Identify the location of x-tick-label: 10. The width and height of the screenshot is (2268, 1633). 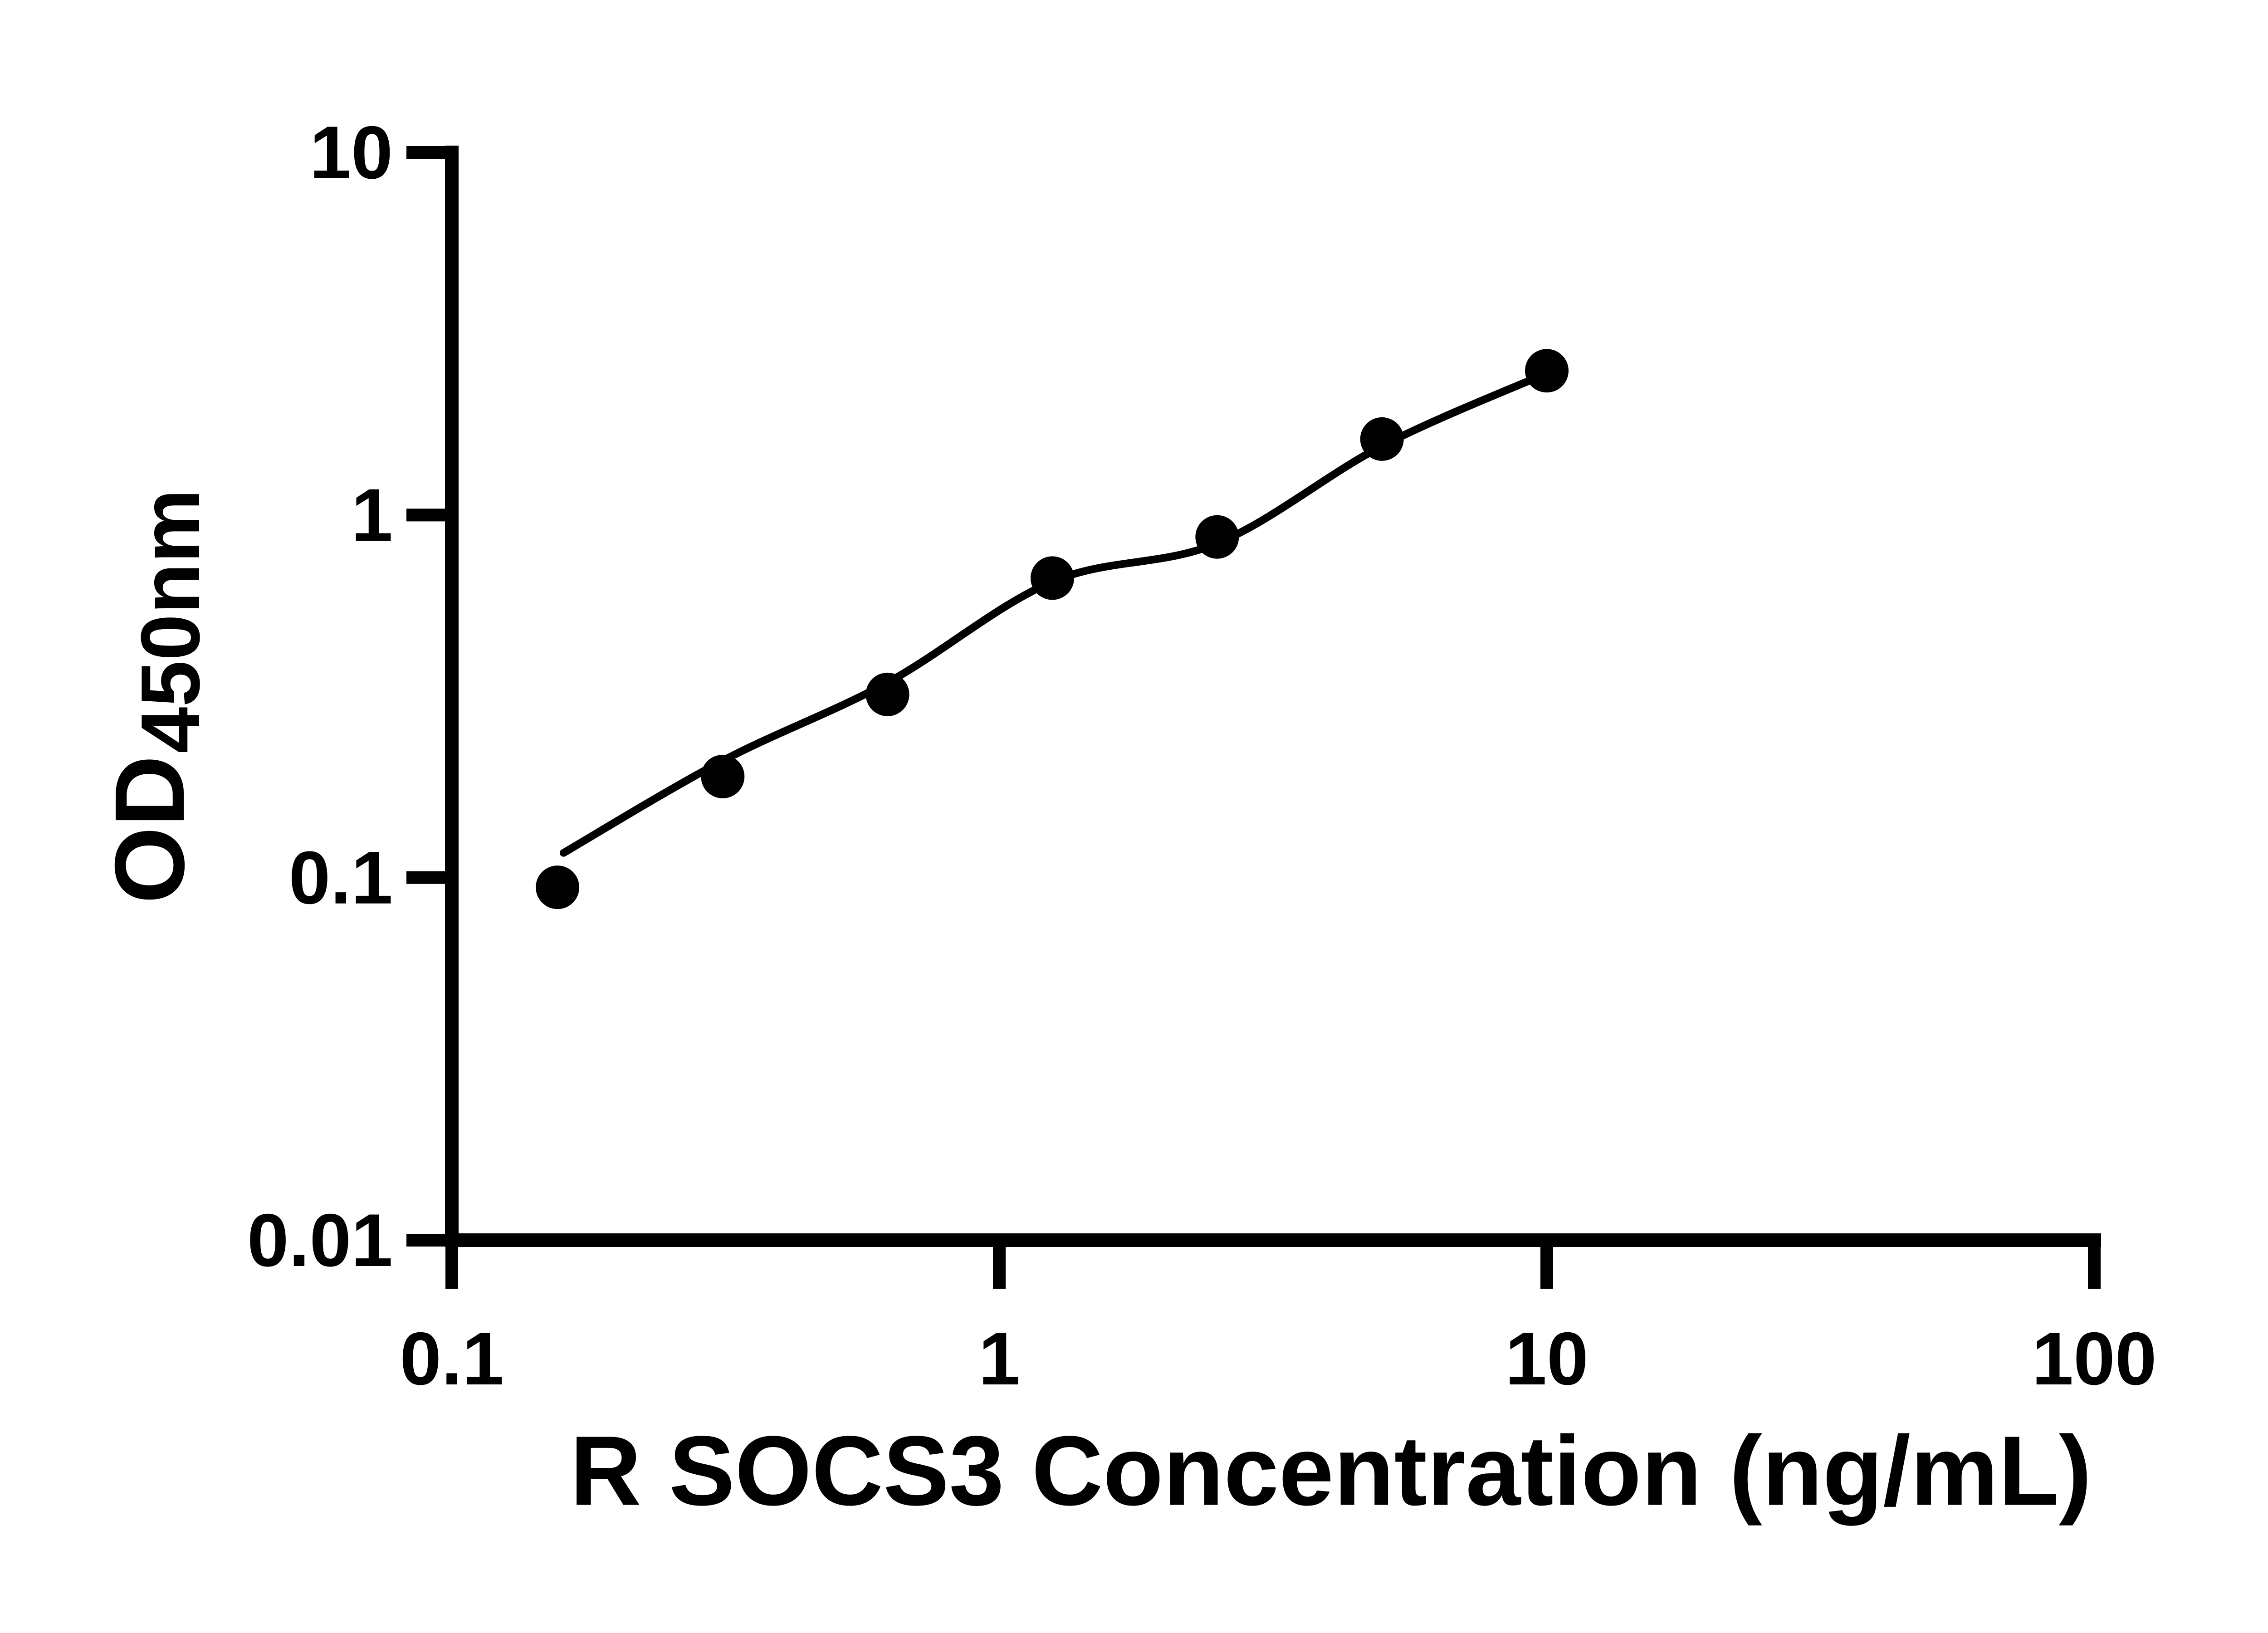
(1547, 1358).